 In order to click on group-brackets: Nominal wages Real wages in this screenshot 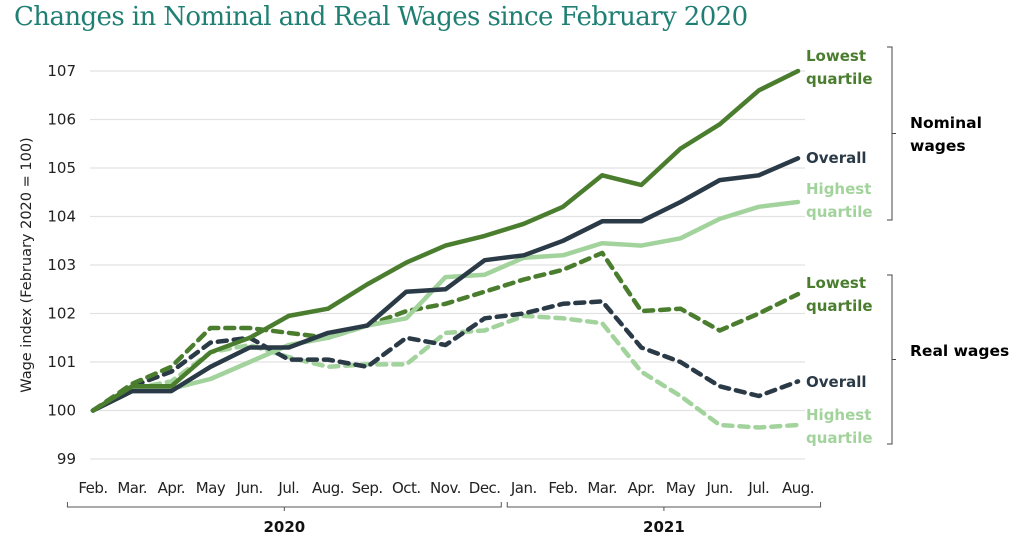, I will do `click(948, 245)`.